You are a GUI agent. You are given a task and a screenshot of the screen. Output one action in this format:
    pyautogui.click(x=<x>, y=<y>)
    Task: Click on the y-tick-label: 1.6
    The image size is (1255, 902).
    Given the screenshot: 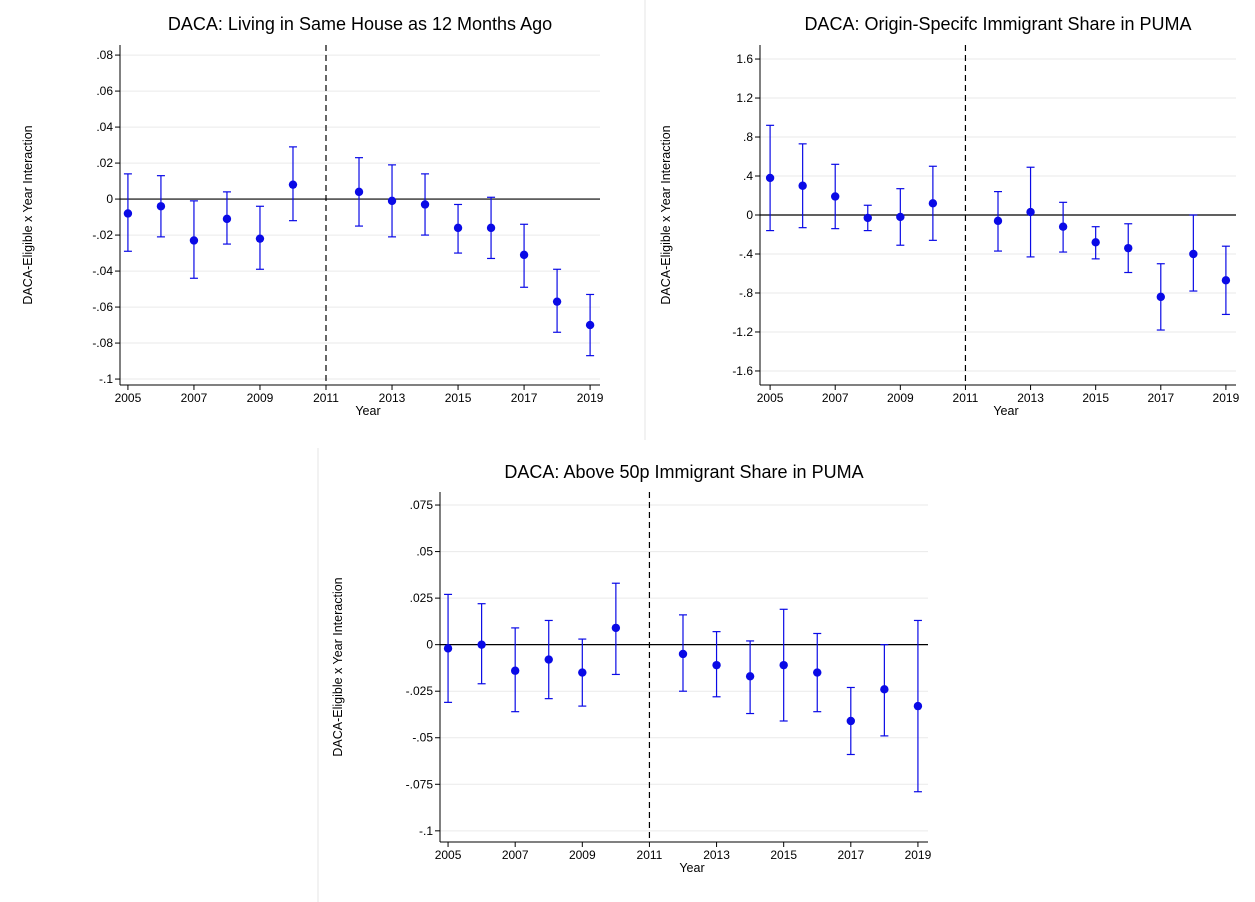 What is the action you would take?
    pyautogui.click(x=744, y=59)
    